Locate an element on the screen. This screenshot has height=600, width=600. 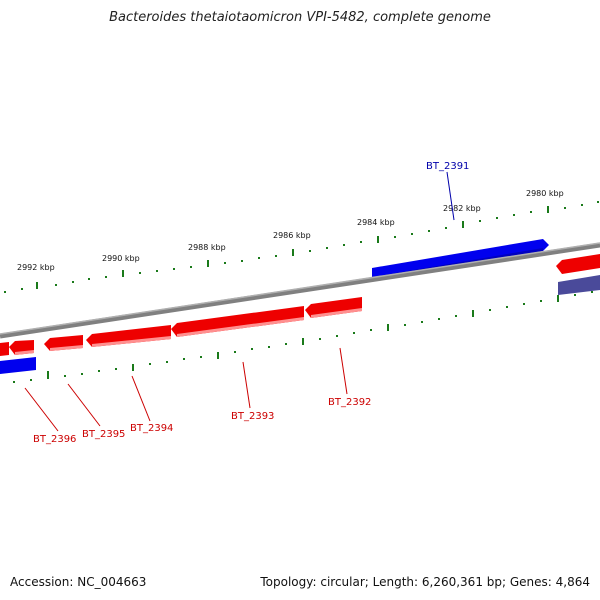
gene-forward-left-arrow is located at coordinates (18, 365).